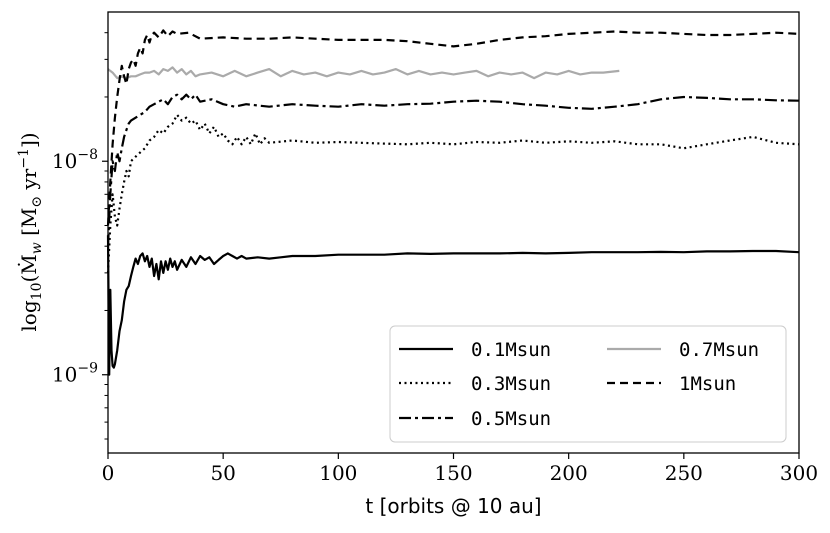 The image size is (830, 533). I want to click on x-tick-label: 300, so click(799, 473).